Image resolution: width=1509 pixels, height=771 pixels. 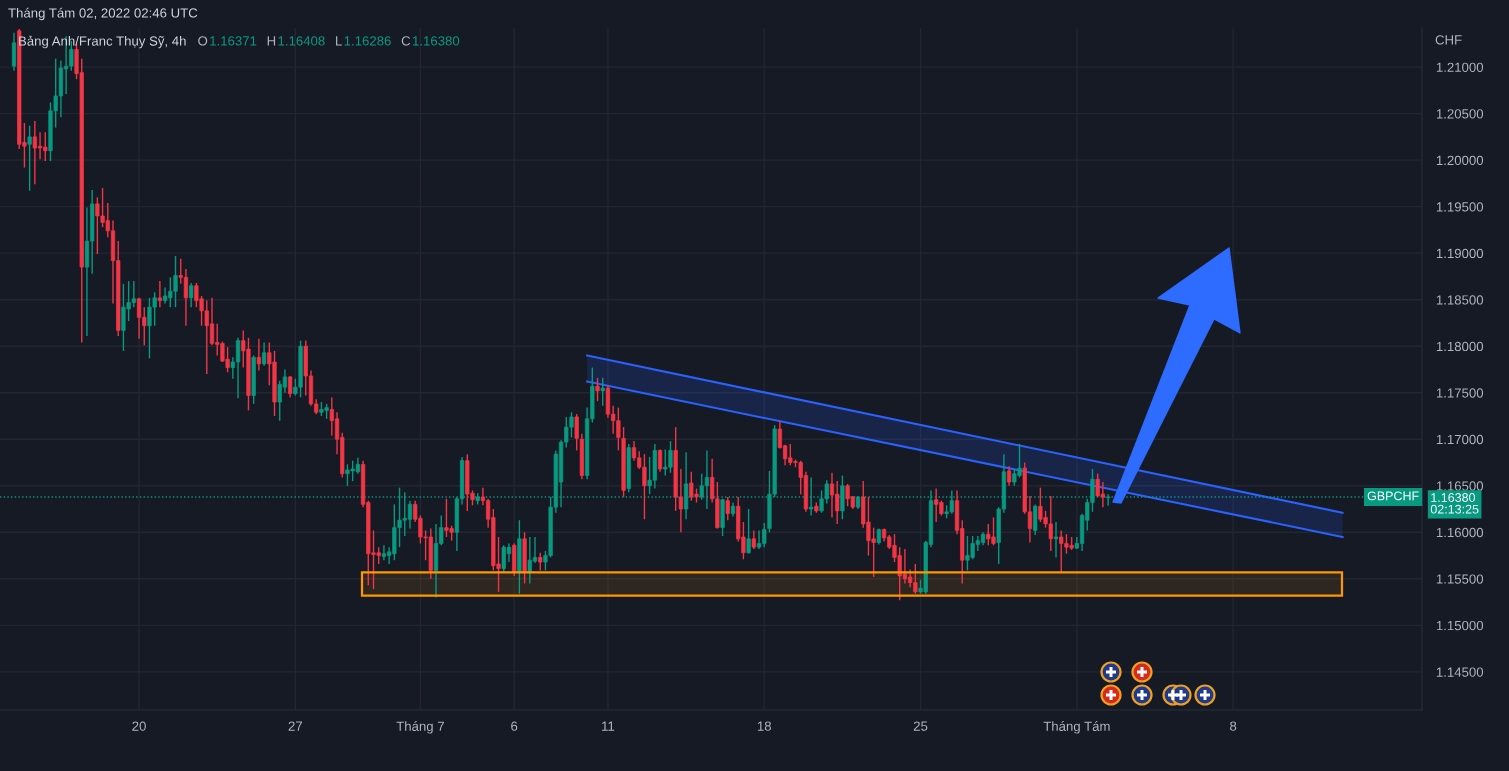 I want to click on x-tick-label: 6, so click(x=514, y=726).